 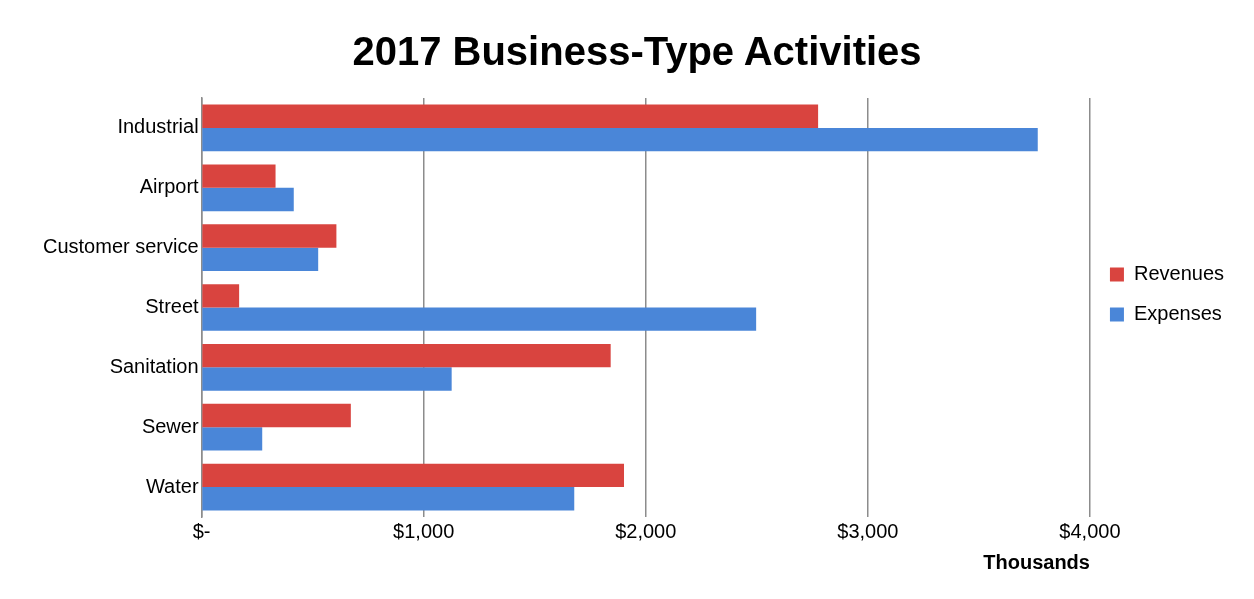 What do you see at coordinates (158, 126) in the screenshot?
I see `y-tick-label: Industrial` at bounding box center [158, 126].